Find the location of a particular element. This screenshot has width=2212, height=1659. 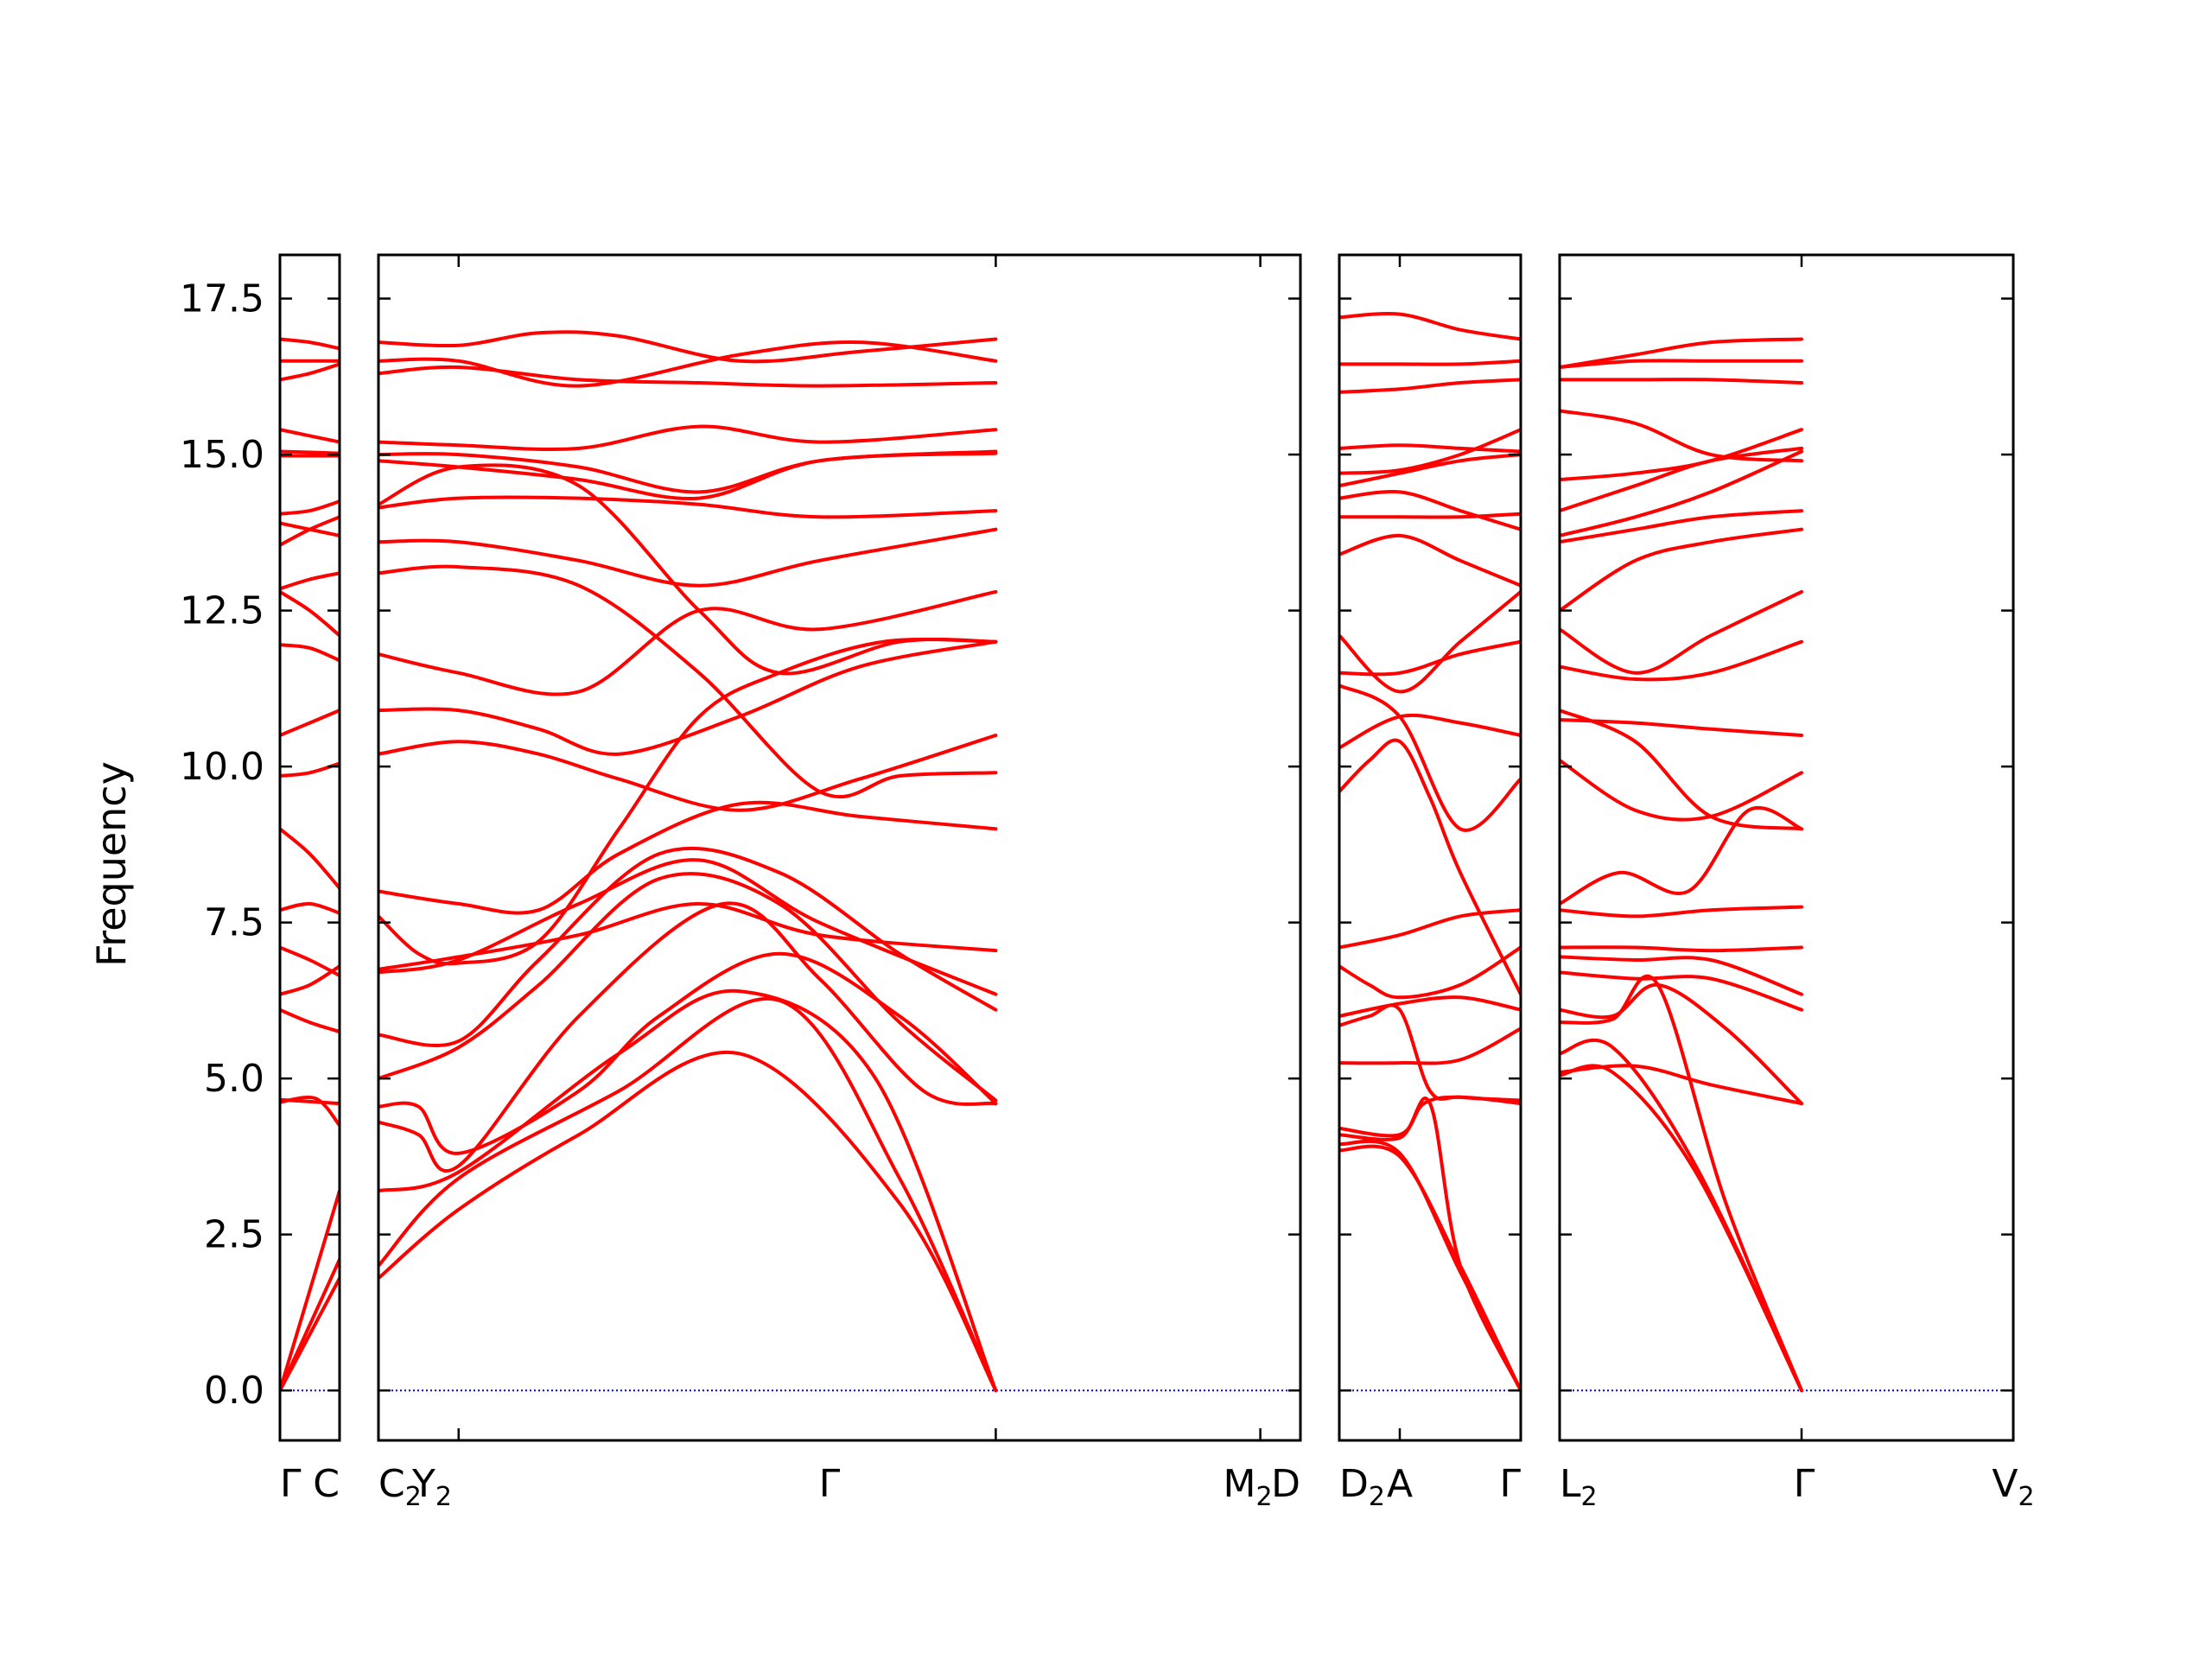

y-tick-label: 12.5 is located at coordinates (222, 611).